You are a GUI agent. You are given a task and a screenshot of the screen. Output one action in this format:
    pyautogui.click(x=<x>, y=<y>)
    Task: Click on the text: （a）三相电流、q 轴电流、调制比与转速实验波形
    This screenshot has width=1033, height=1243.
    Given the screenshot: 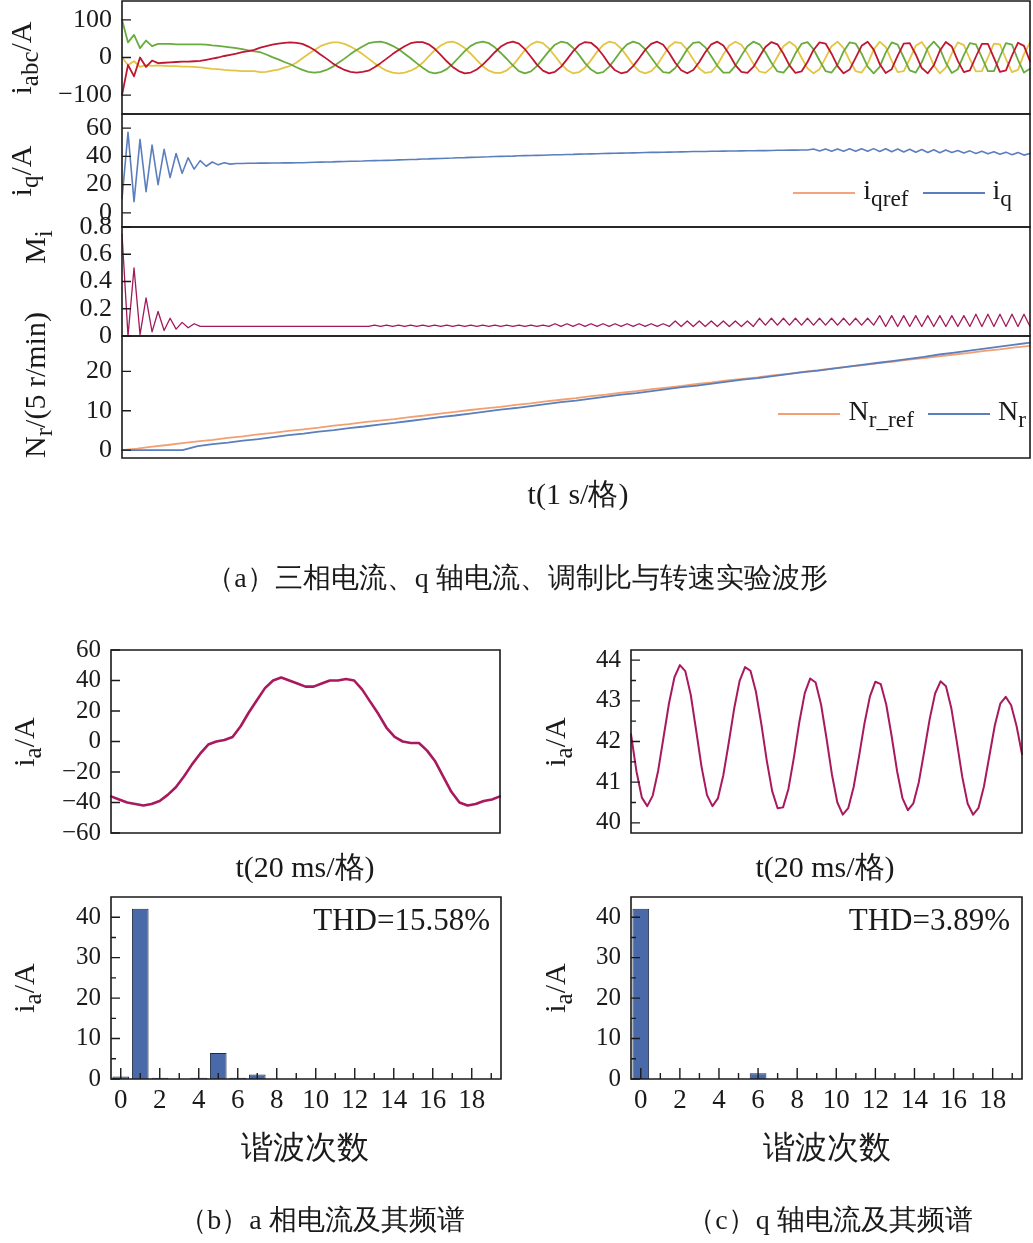 What is the action you would take?
    pyautogui.click(x=517, y=577)
    